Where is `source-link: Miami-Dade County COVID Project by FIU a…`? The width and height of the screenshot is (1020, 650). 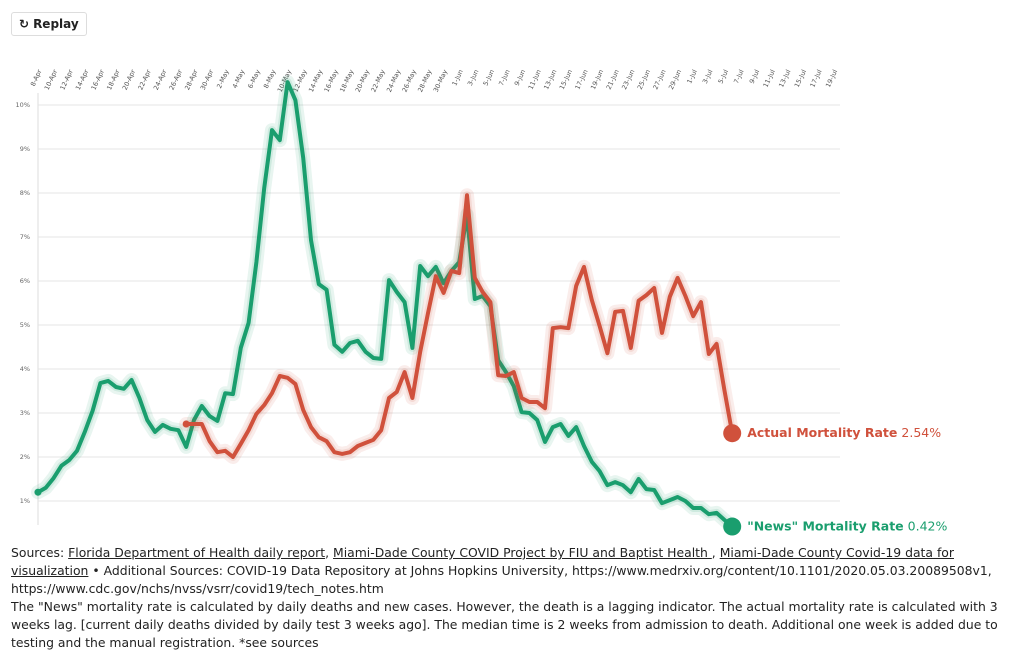
source-link: Miami-Dade County COVID Project by FIU a… is located at coordinates (522, 552).